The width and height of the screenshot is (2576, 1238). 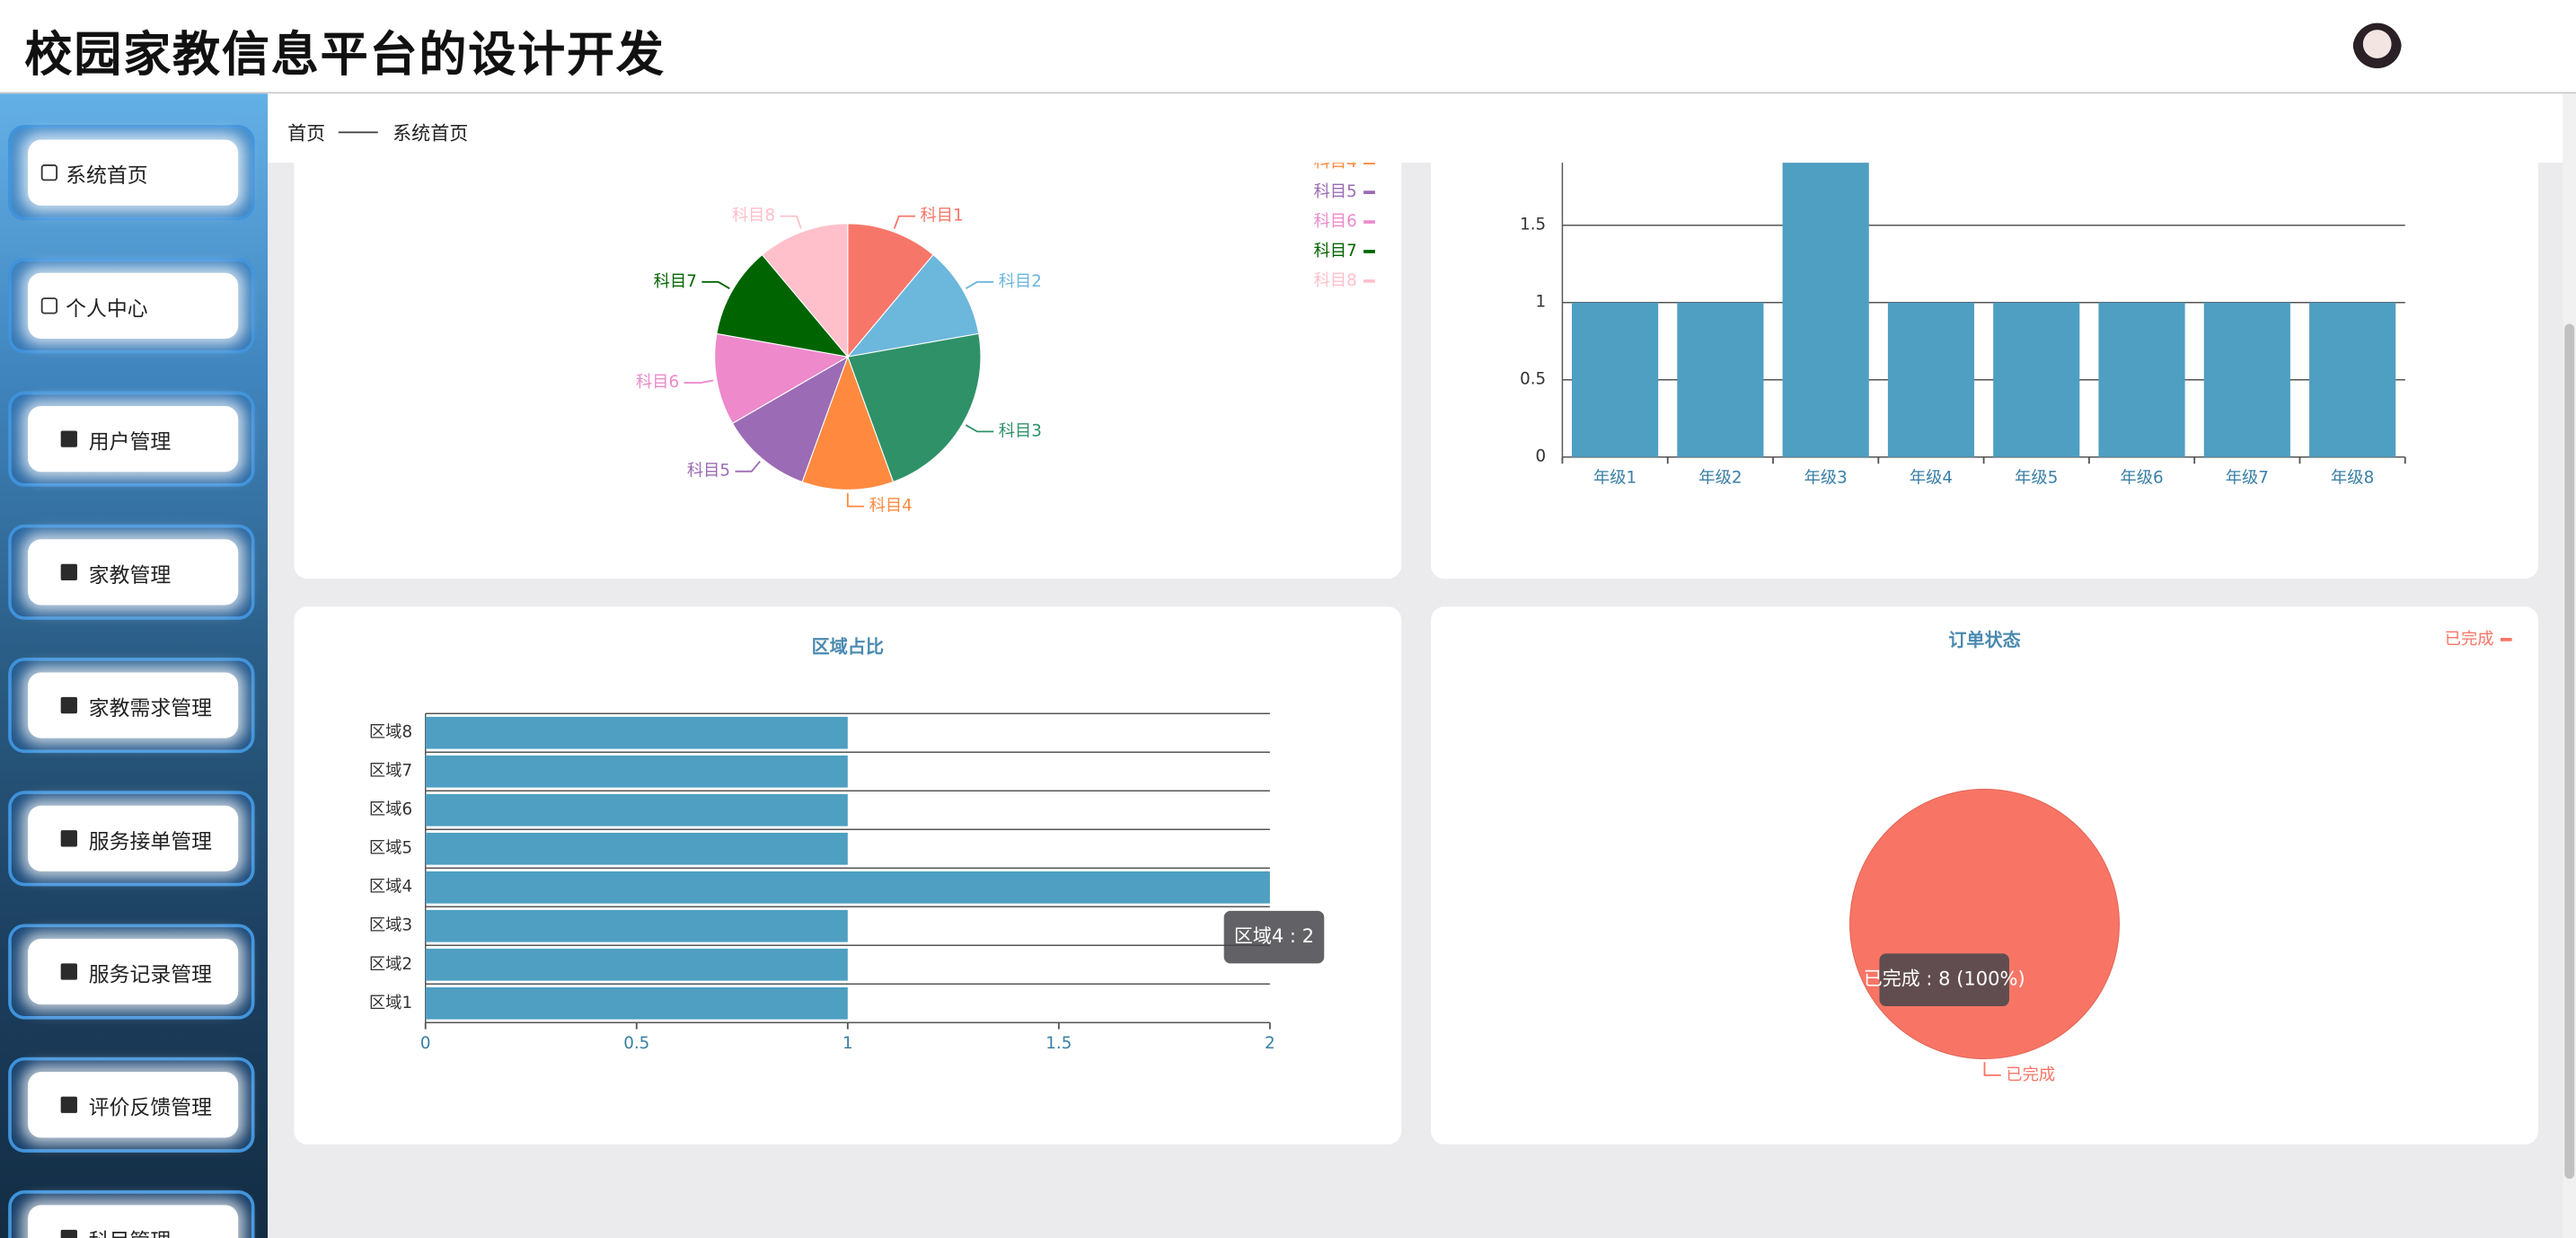 I want to click on menu-item: 用户管理, so click(x=131, y=439).